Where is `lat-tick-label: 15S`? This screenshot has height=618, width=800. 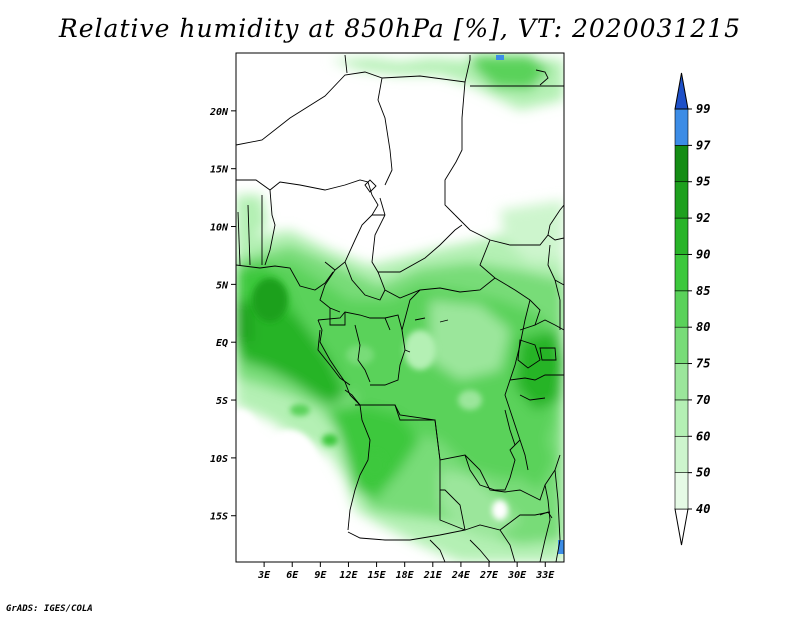
lat-tick-label: 15S is located at coordinates (219, 517).